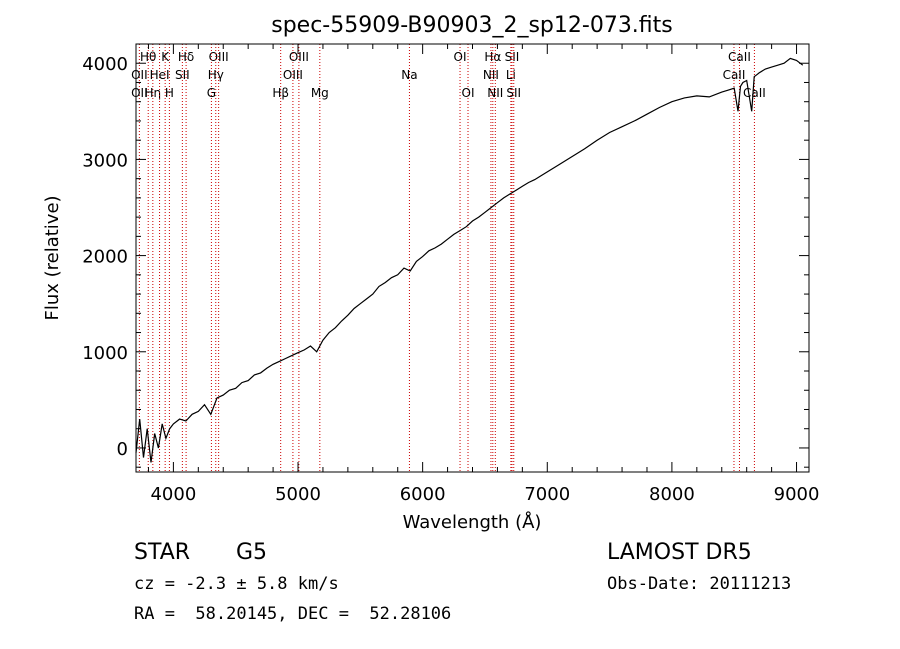  I want to click on line-marker-label: Mg, so click(320, 93).